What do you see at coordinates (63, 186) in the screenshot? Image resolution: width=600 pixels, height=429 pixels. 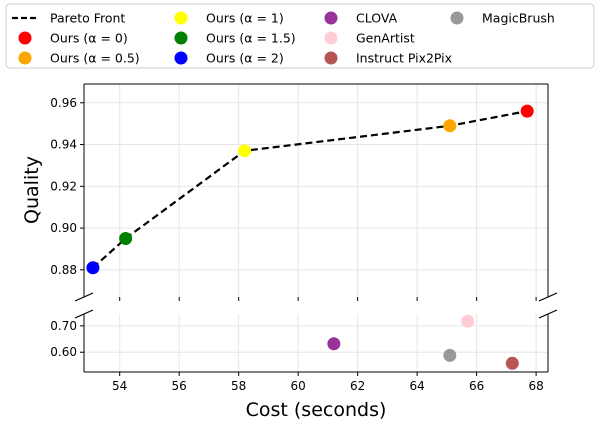 I see `y-tick-label: 0.92` at bounding box center [63, 186].